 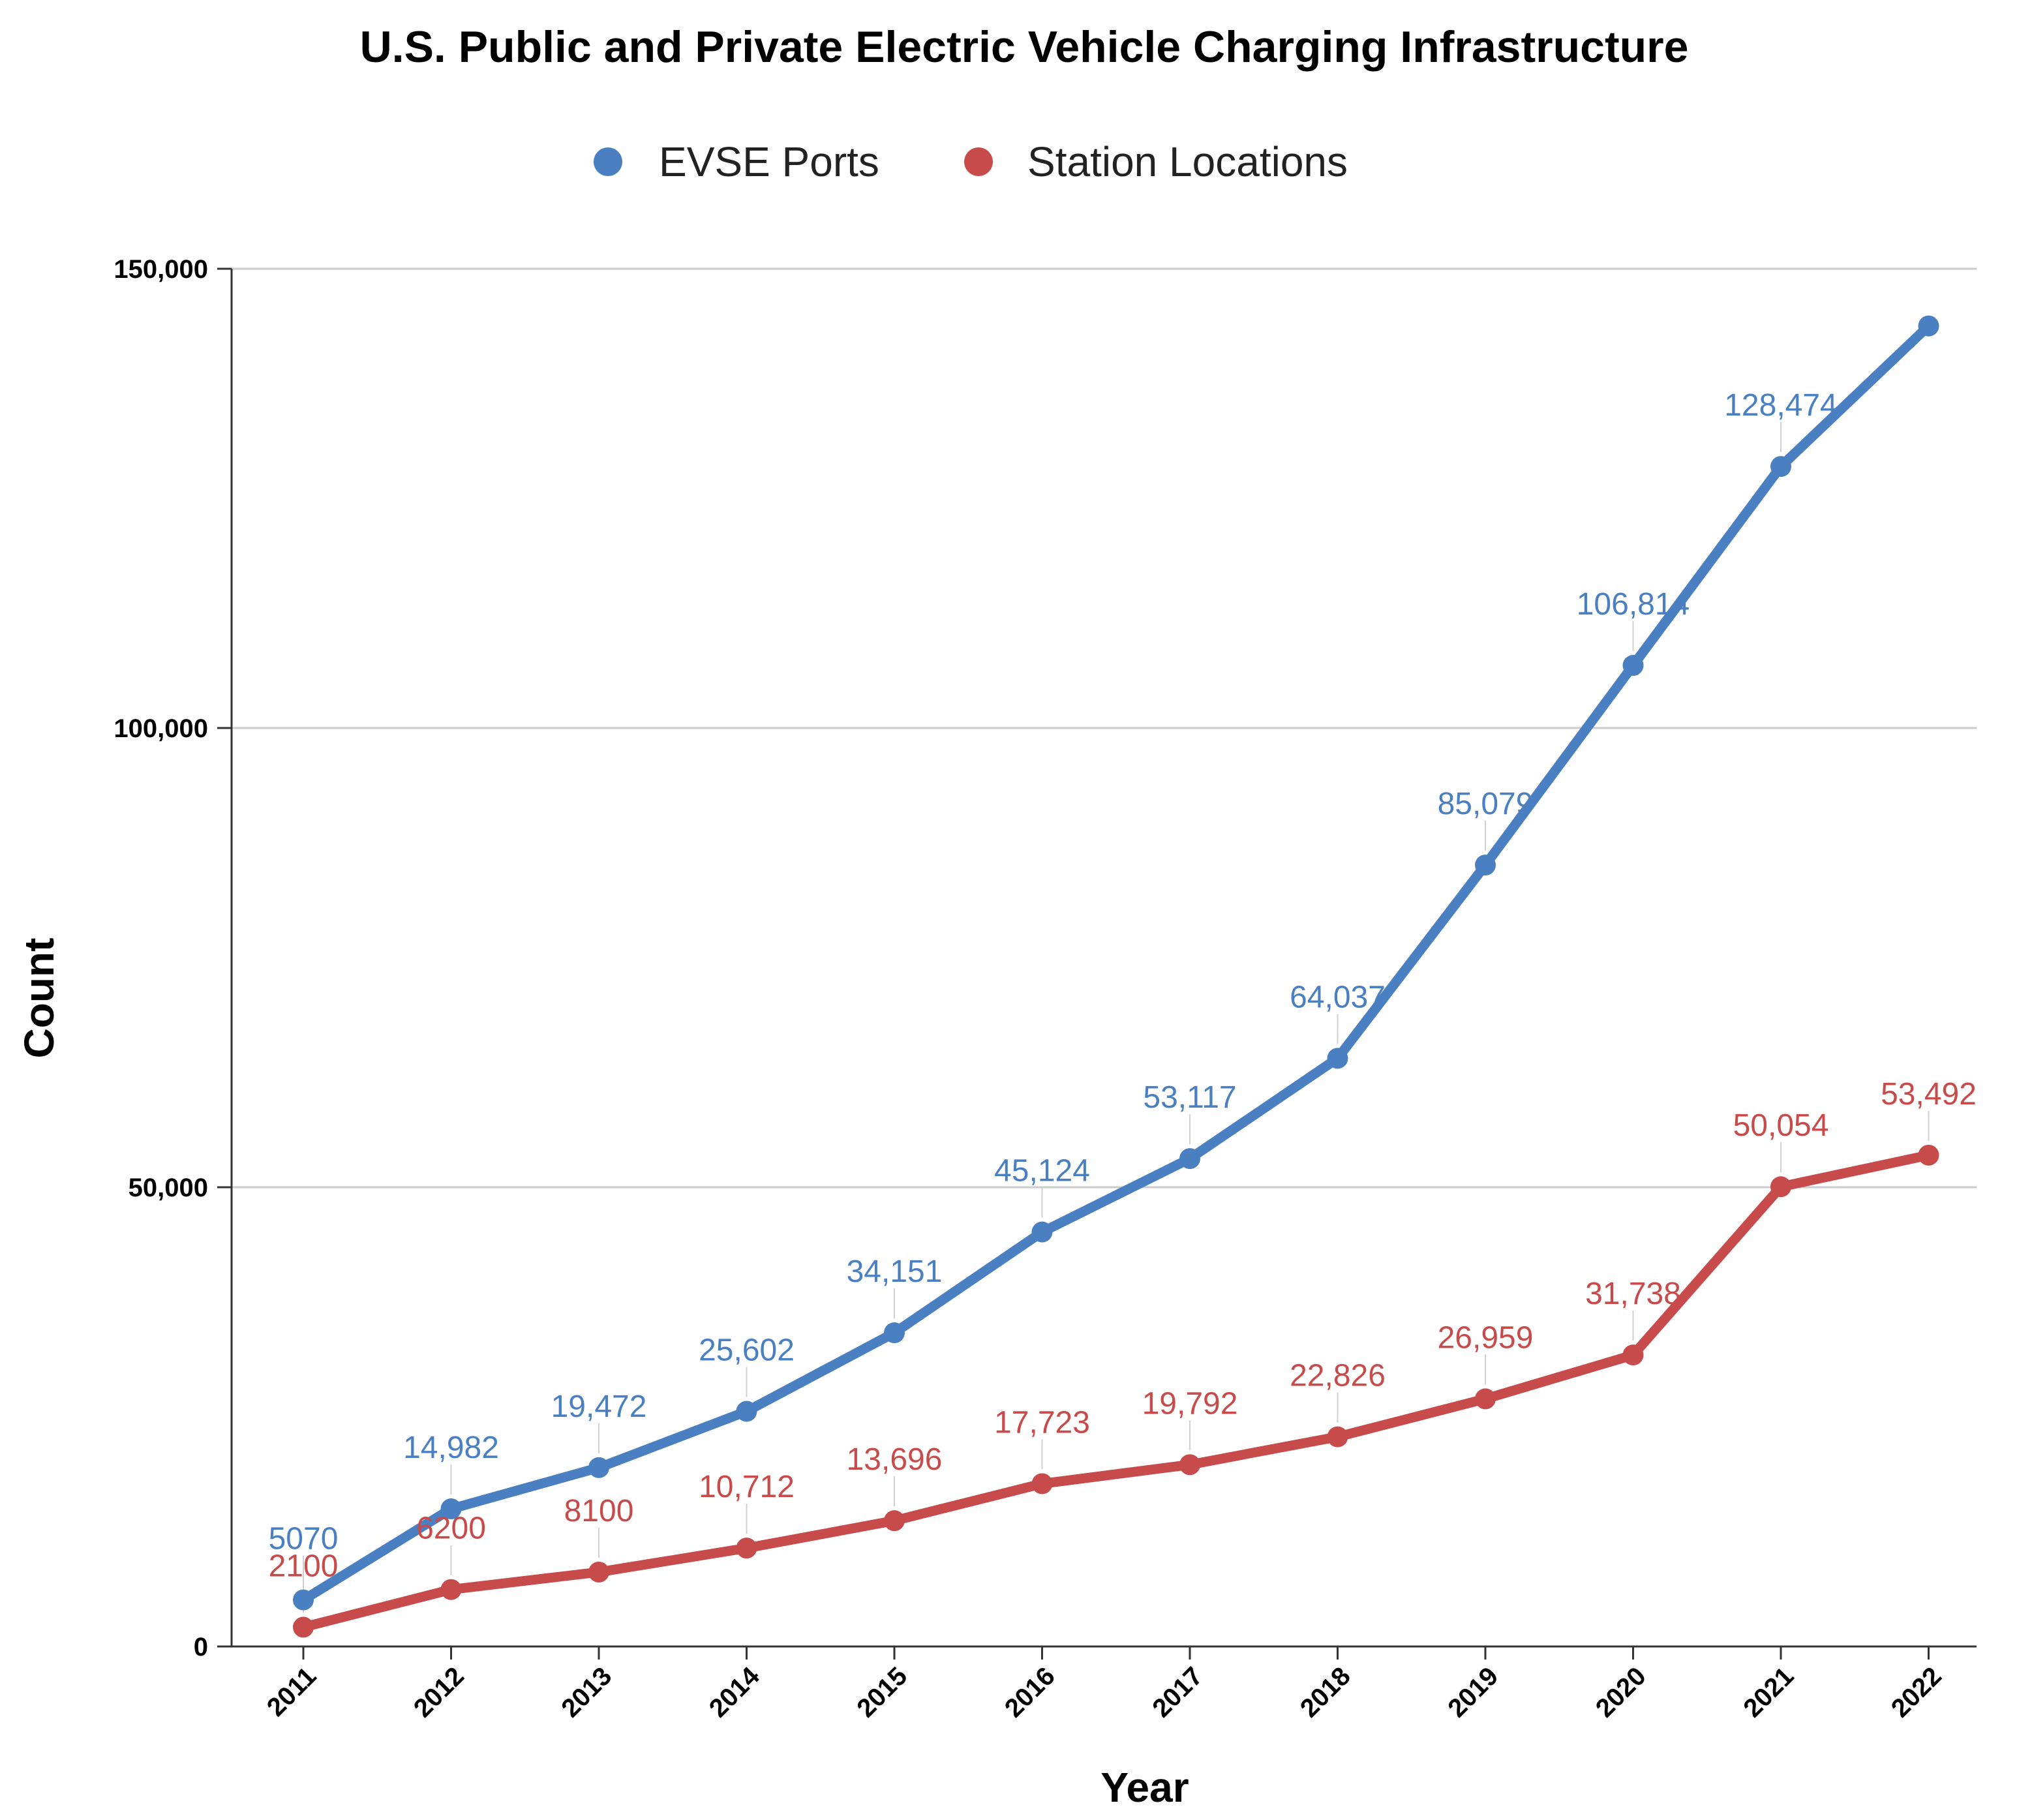 I want to click on legend-marker-evse-ports, so click(x=608, y=162).